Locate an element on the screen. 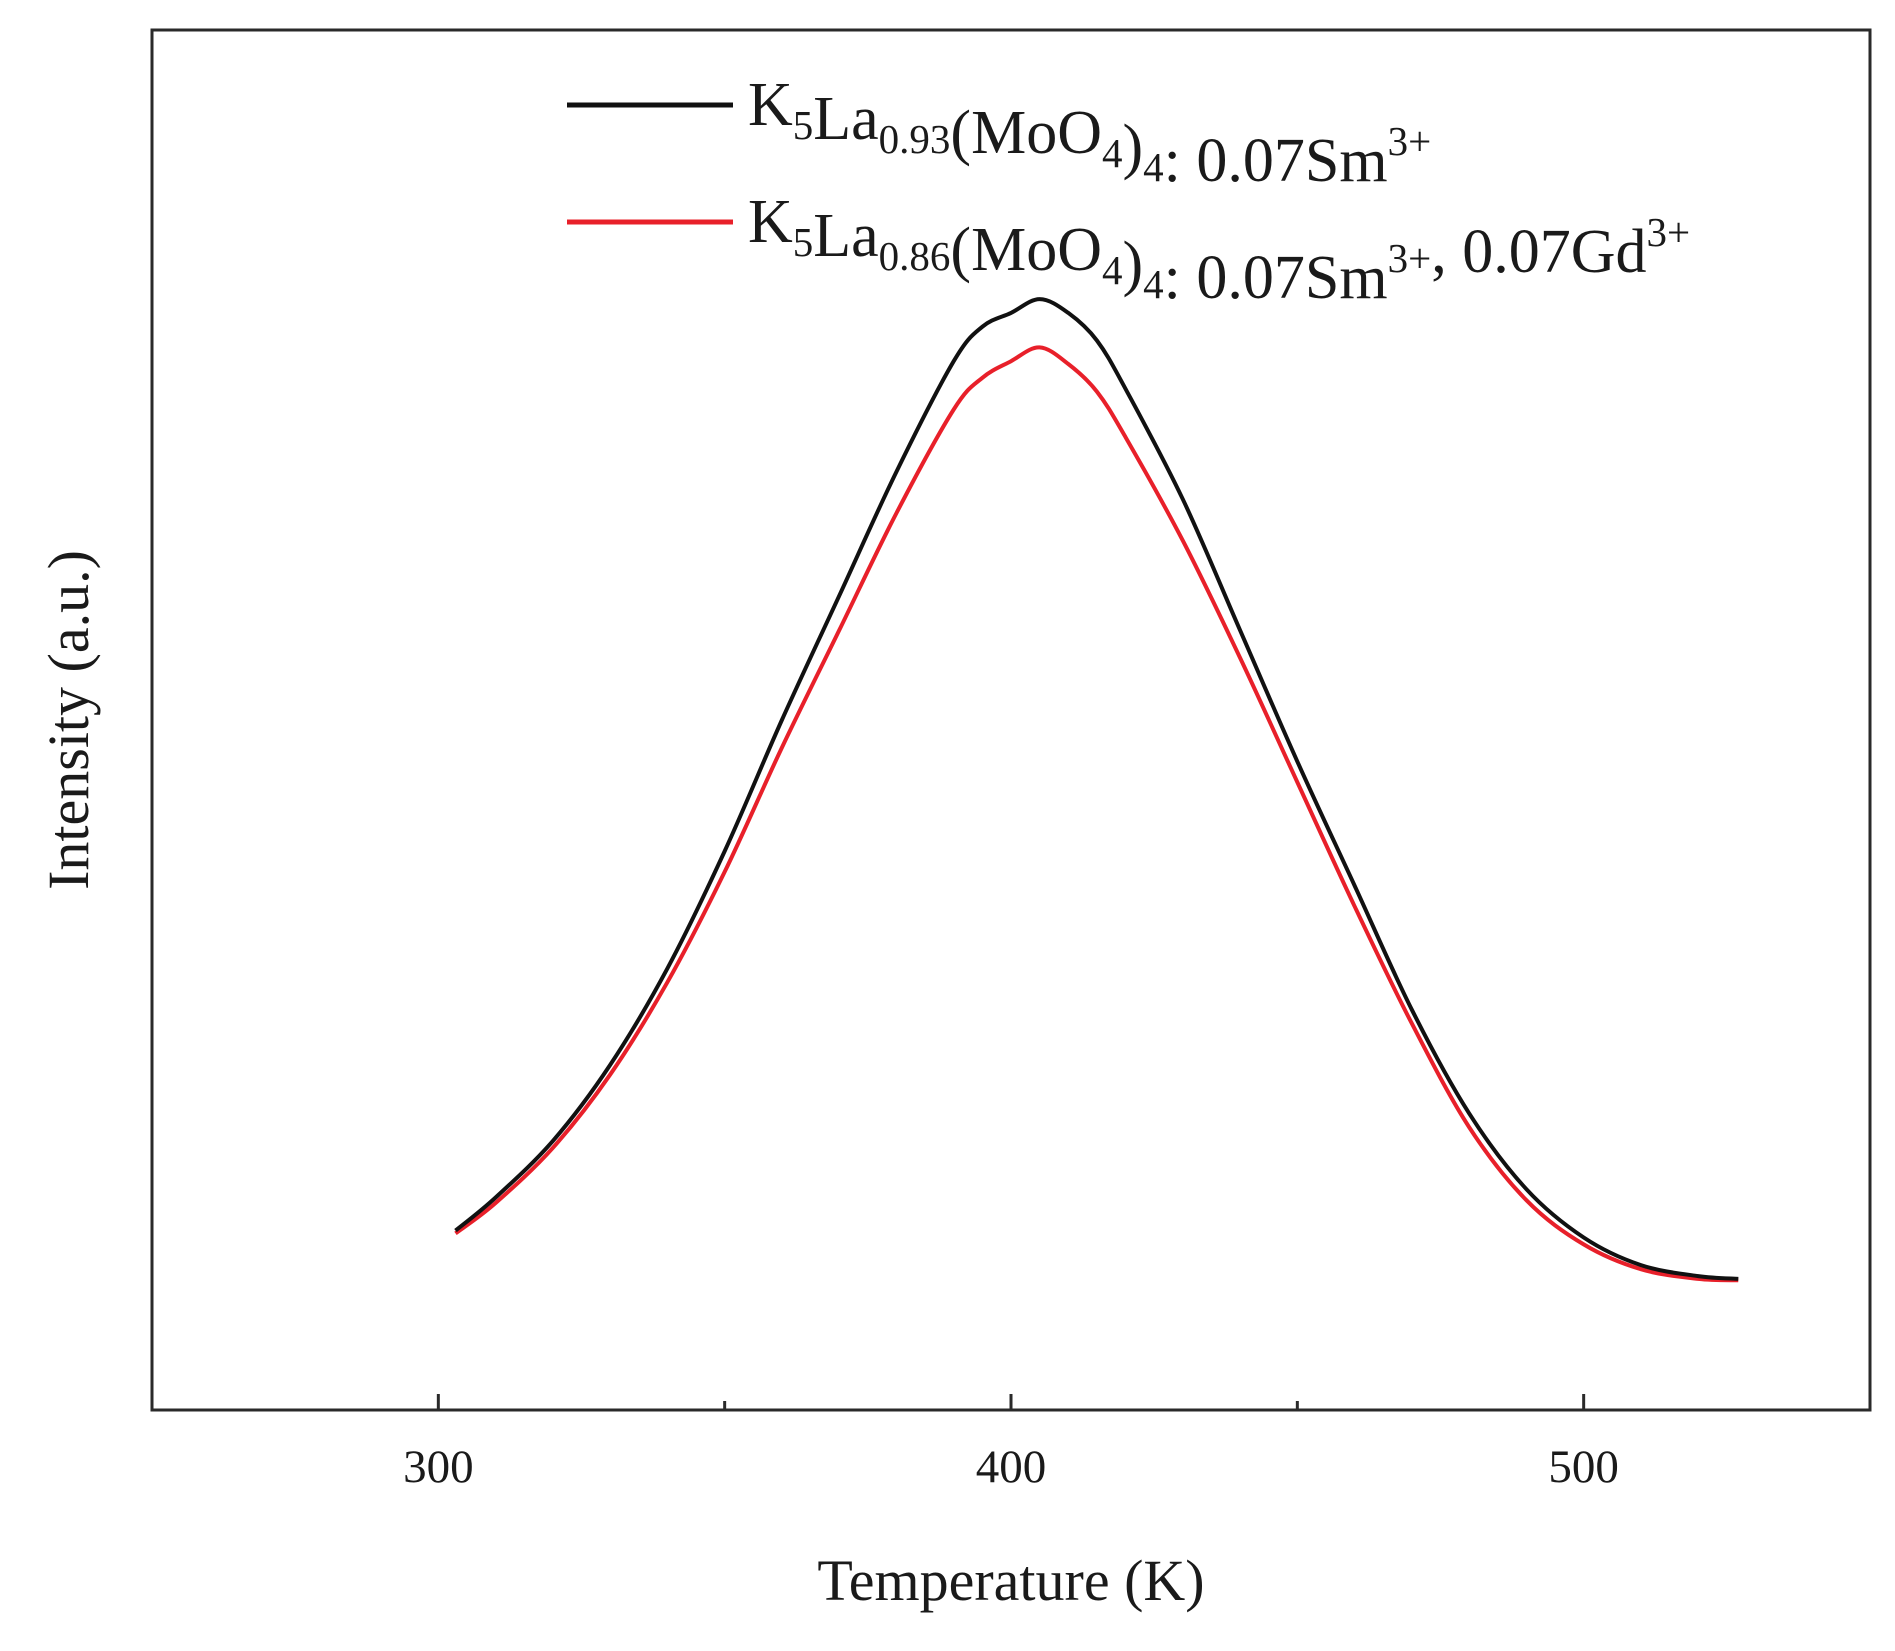 The height and width of the screenshot is (1651, 1895). x-axis-label: Temperature (K) is located at coordinates (1010, 1580).